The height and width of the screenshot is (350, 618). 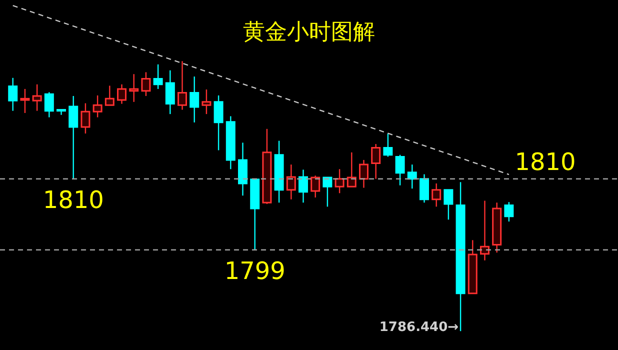 What do you see at coordinates (419, 328) in the screenshot?
I see `annotation: 1786.440→` at bounding box center [419, 328].